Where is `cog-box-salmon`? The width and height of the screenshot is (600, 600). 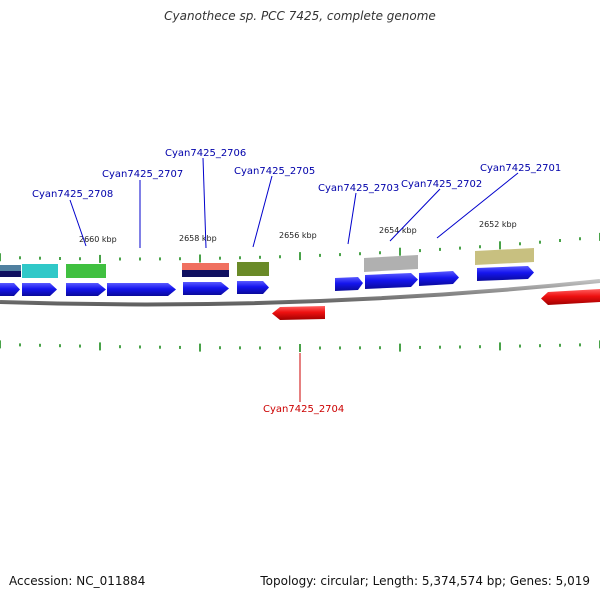 cog-box-salmon is located at coordinates (205, 266).